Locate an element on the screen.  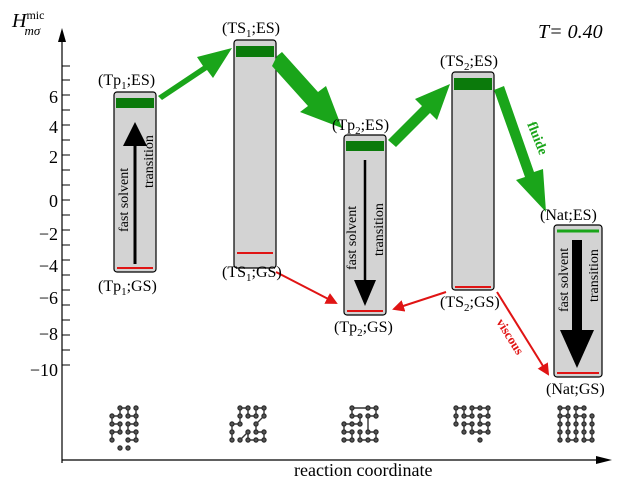
label-ts1-es: (TS1;ES) is located at coordinates (251, 30).